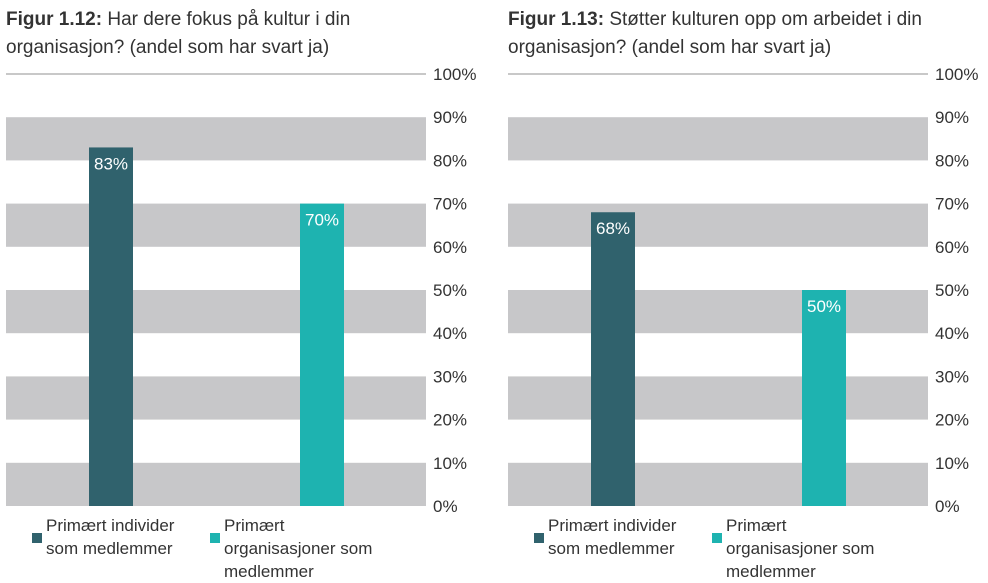 This screenshot has height=583, width=988. Describe the element at coordinates (824, 306) in the screenshot. I see `data-label: 50%` at that location.